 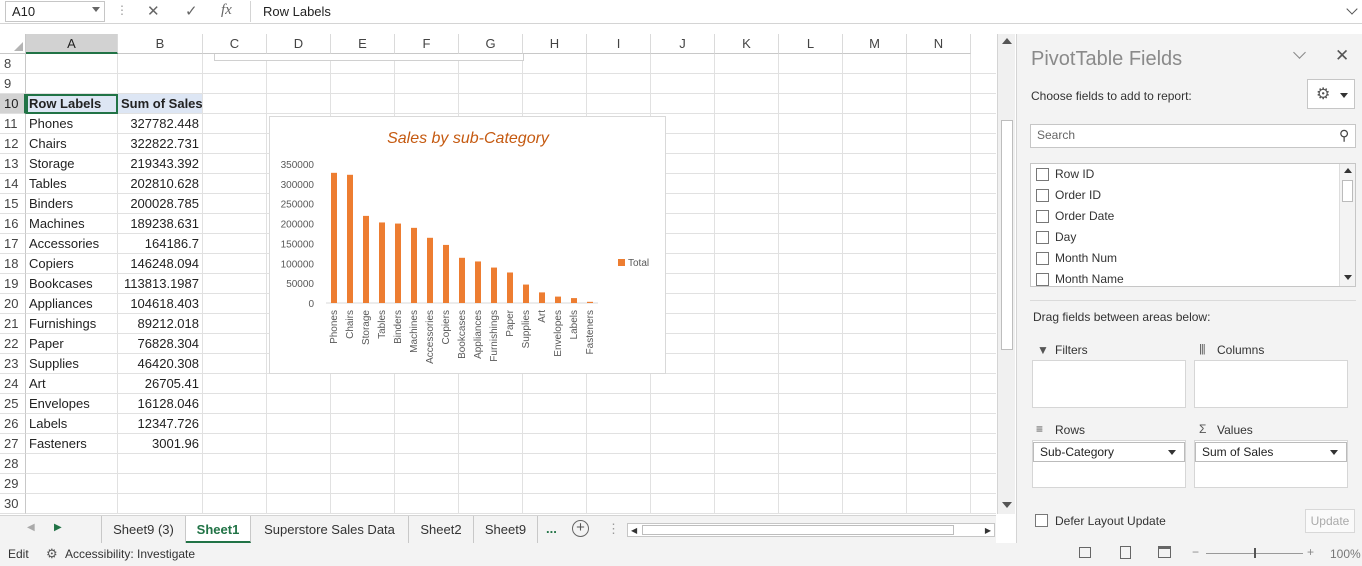 I want to click on zoom-in-icon: +, so click(x=1311, y=552).